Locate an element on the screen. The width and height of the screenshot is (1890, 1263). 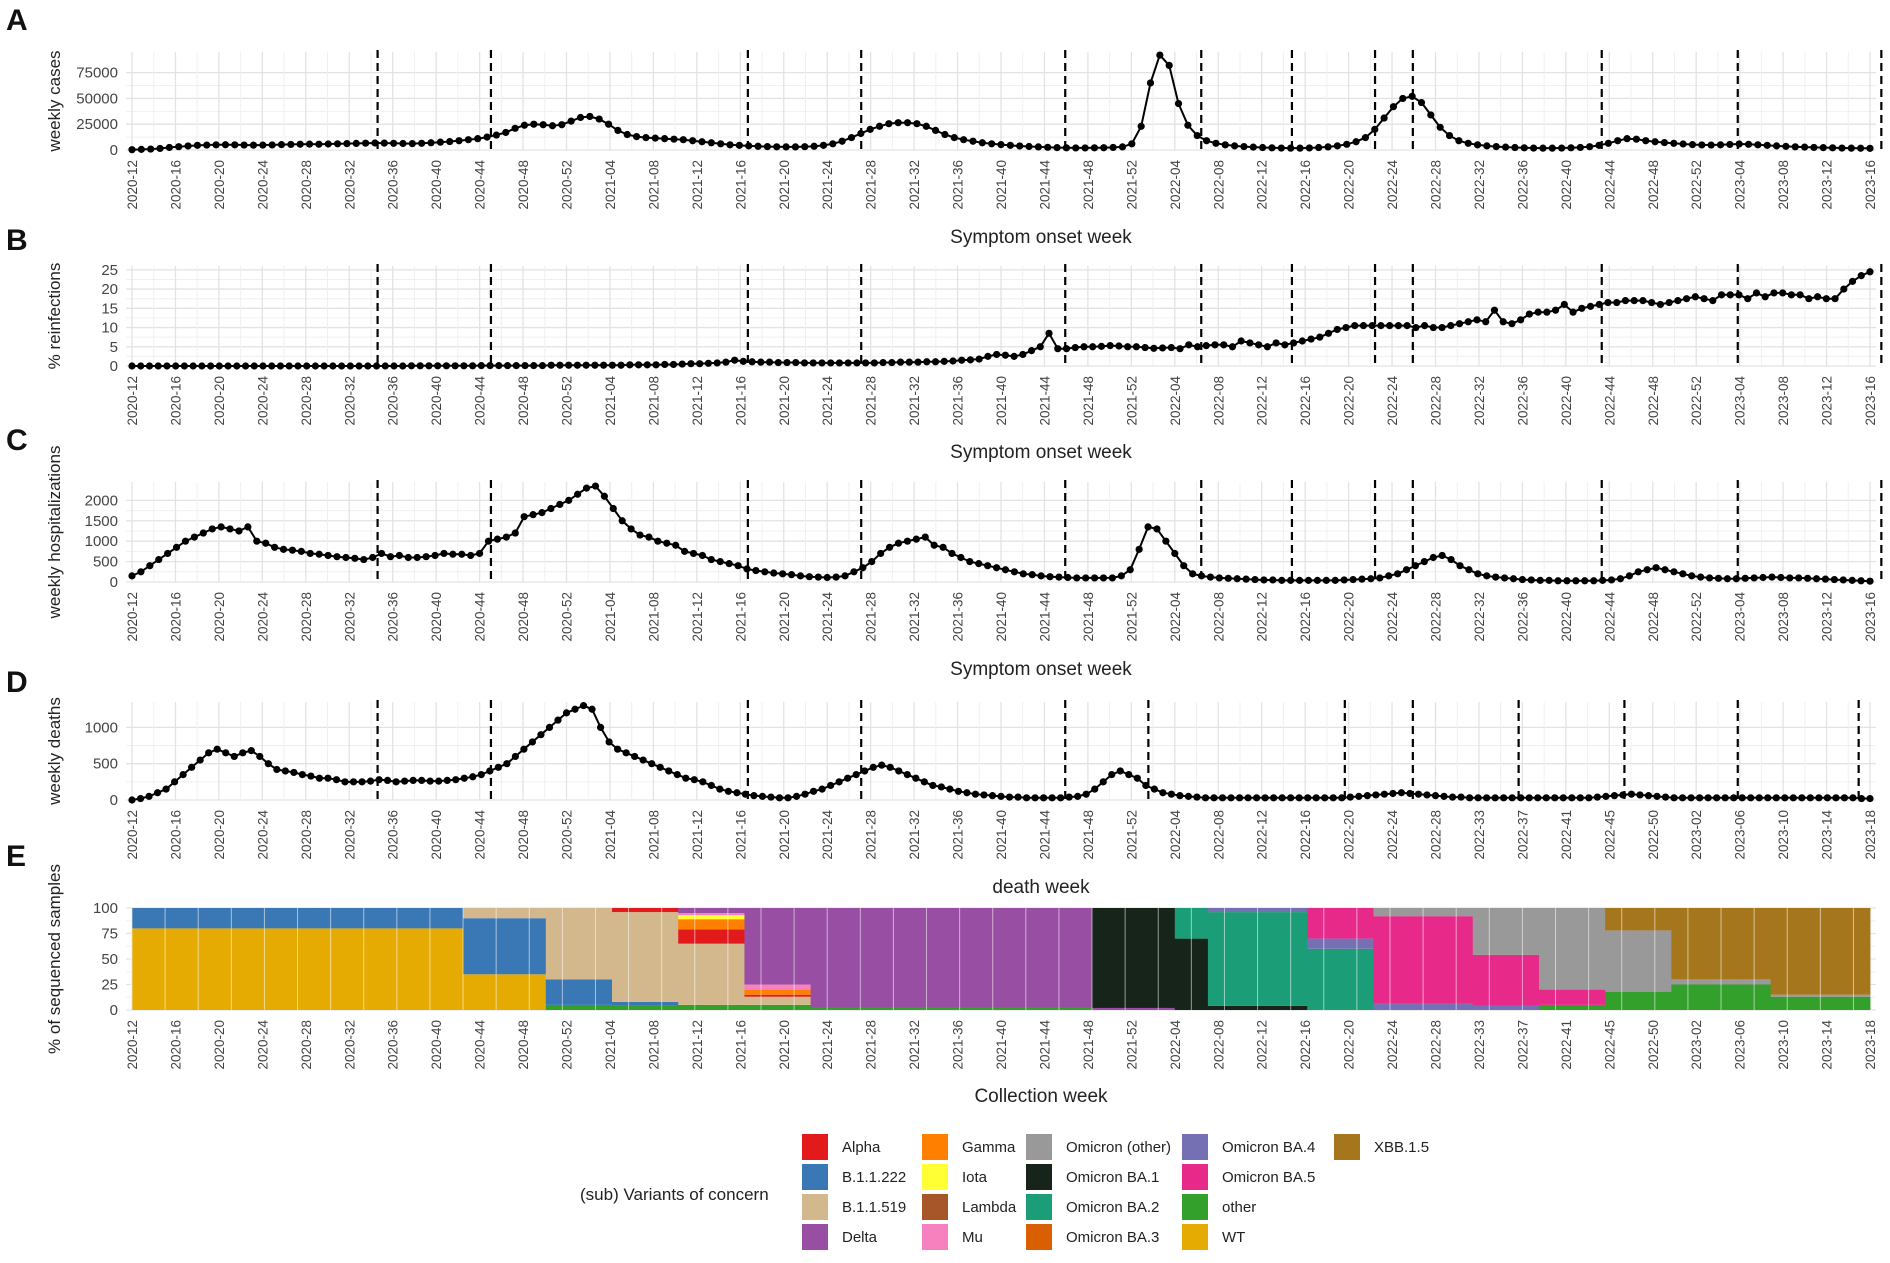
legend-title: (sub) Variants of concern is located at coordinates (674, 1194).